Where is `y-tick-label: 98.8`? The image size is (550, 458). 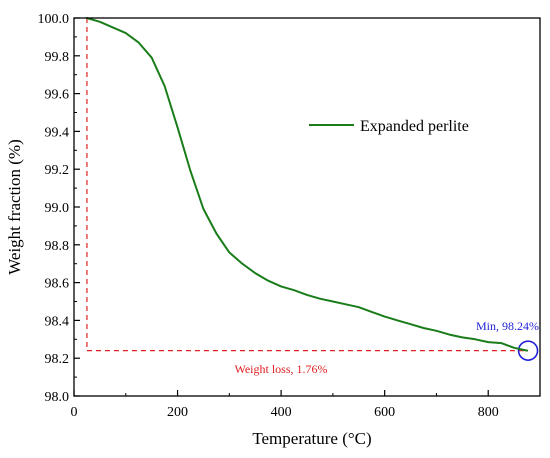
y-tick-label: 98.8 is located at coordinates (57, 246).